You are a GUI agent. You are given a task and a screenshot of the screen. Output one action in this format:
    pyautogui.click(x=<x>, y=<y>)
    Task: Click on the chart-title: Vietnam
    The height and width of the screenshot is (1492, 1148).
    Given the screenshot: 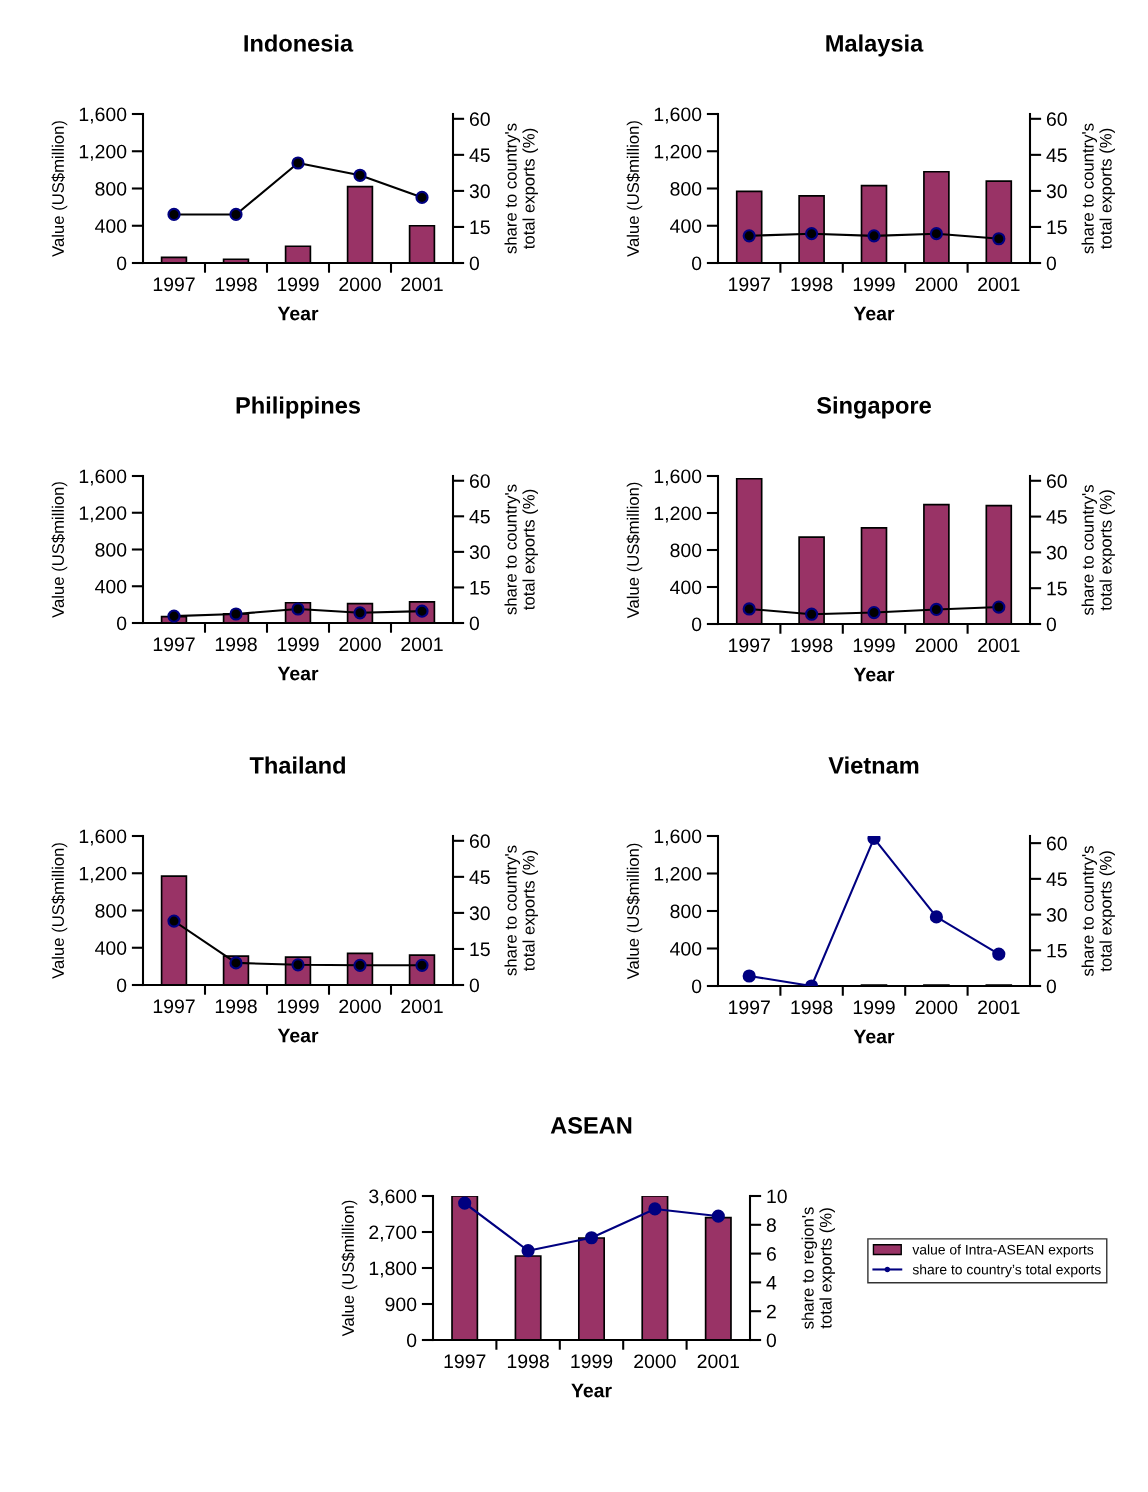 What is the action you would take?
    pyautogui.click(x=873, y=765)
    